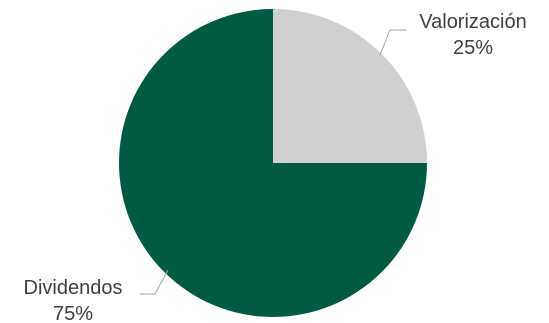 This screenshot has width=549, height=323. I want to click on leader-line-dividendos, so click(154, 282).